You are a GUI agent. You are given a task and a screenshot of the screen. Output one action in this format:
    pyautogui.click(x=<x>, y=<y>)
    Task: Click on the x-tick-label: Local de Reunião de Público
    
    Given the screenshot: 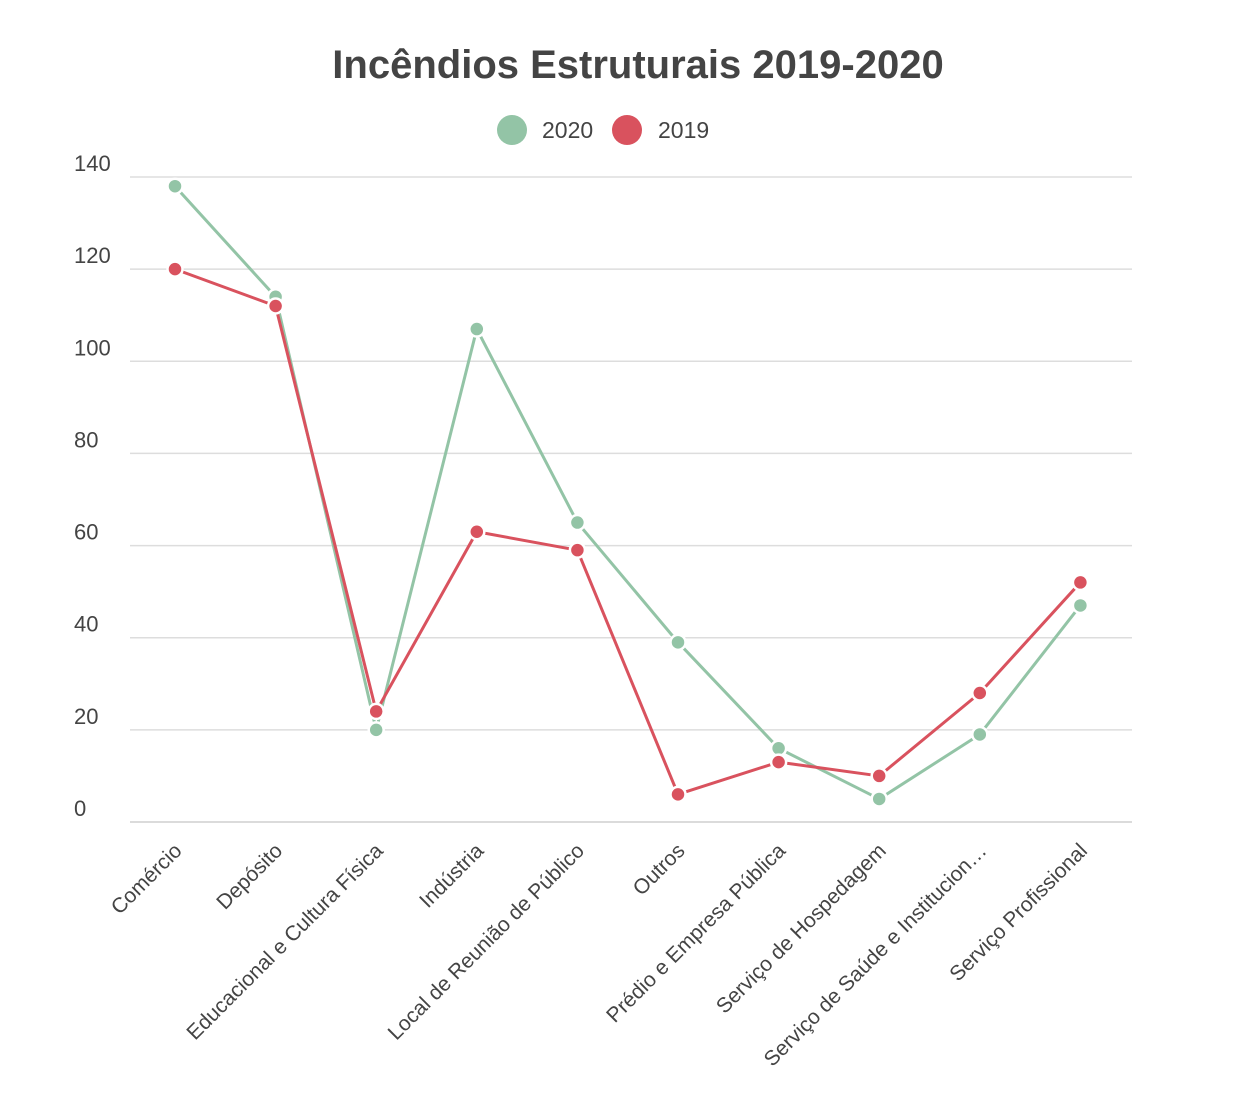 What is the action you would take?
    pyautogui.click(x=486, y=941)
    